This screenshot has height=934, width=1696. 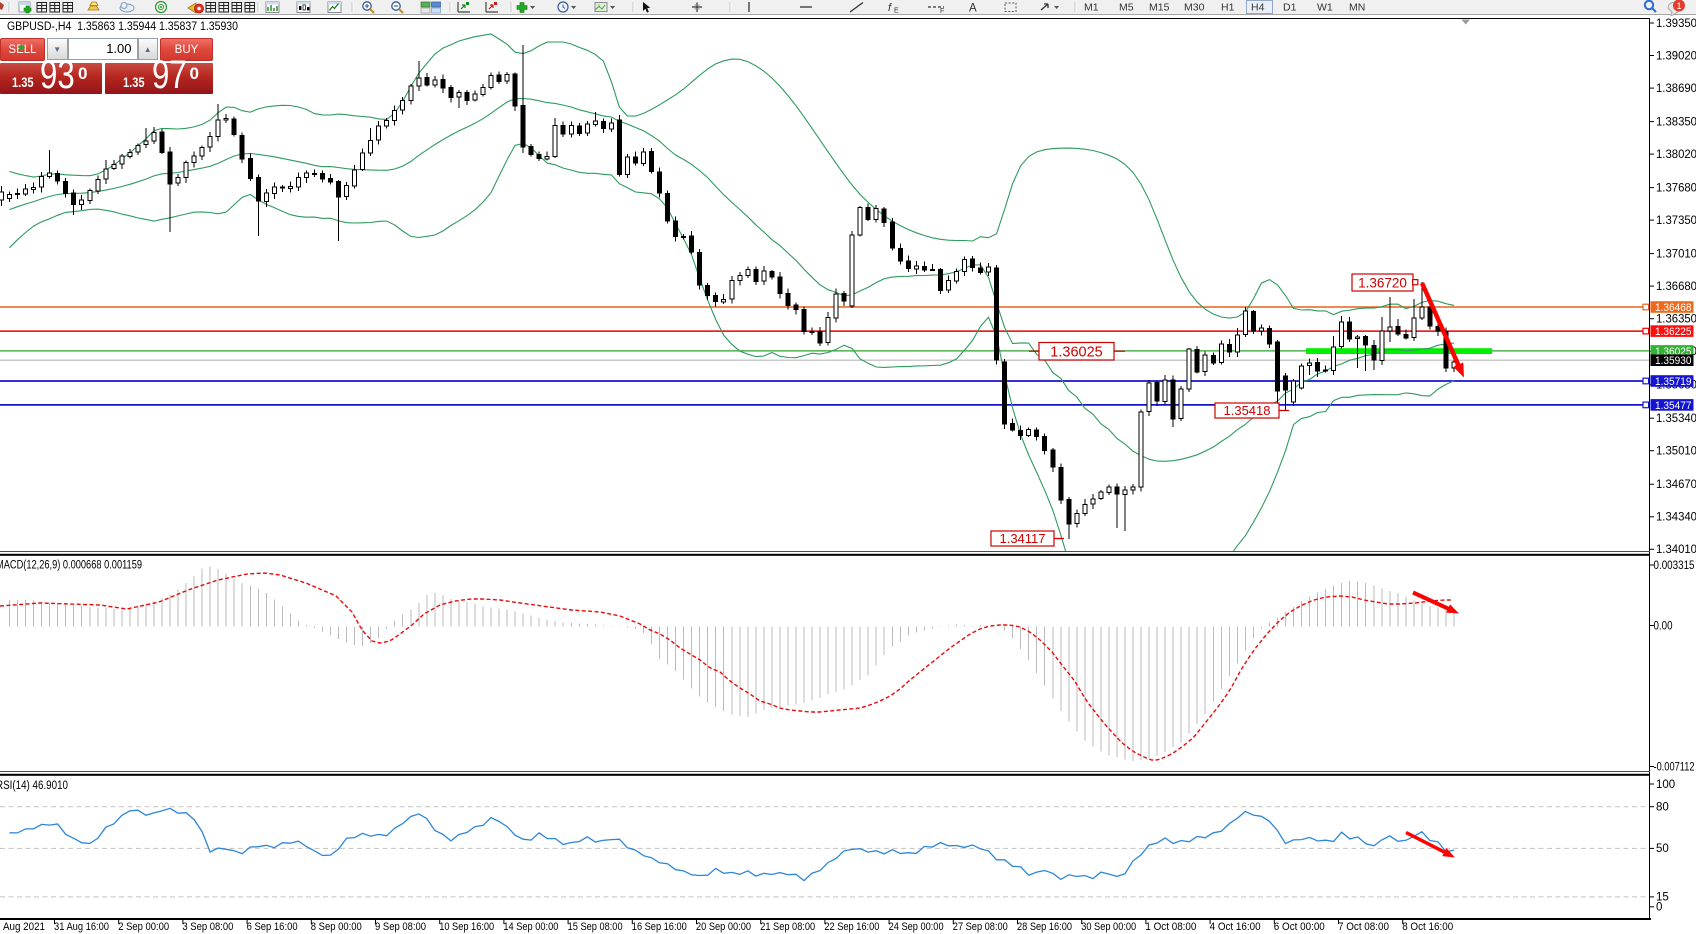 What do you see at coordinates (1676, 550) in the screenshot?
I see `svg-text: 1.34010` at bounding box center [1676, 550].